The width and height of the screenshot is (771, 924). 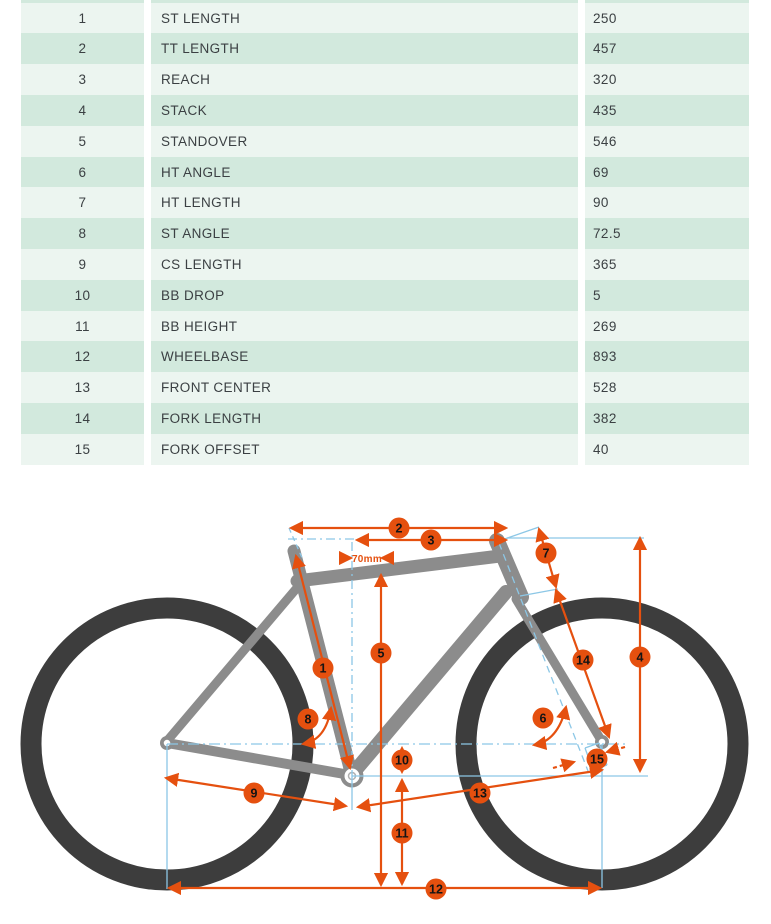 I want to click on table-row: 12 WHEELBASE 893, so click(x=385, y=357).